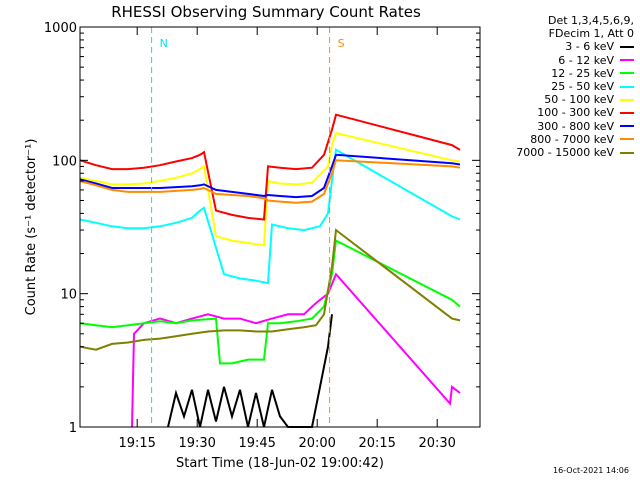 The width and height of the screenshot is (640, 480). What do you see at coordinates (64, 161) in the screenshot?
I see `y-tick-label-2: 100` at bounding box center [64, 161].